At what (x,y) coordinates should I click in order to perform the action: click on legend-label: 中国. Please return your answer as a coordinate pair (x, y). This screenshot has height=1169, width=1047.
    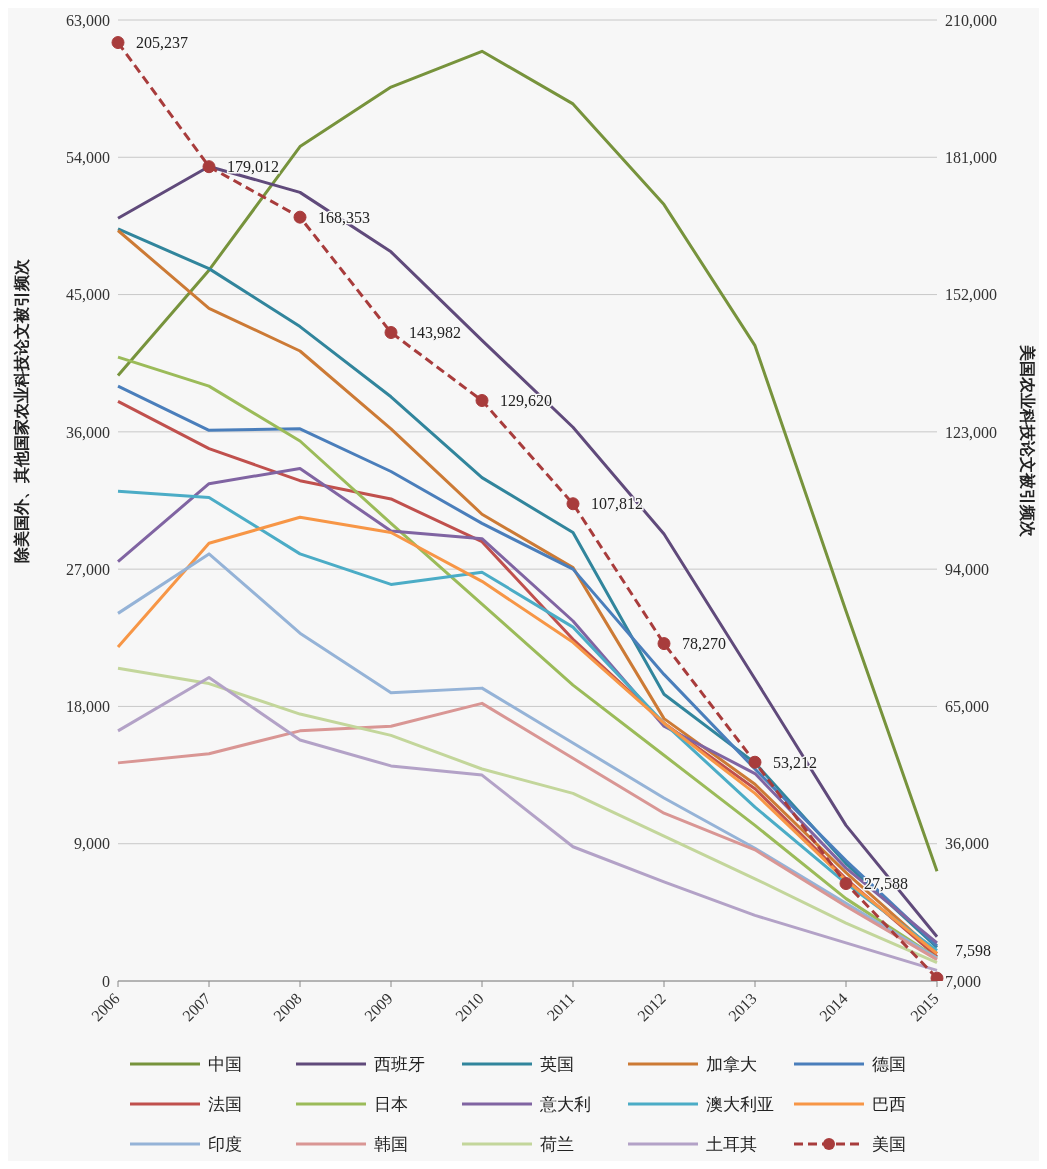
    Looking at the image, I should click on (225, 1064).